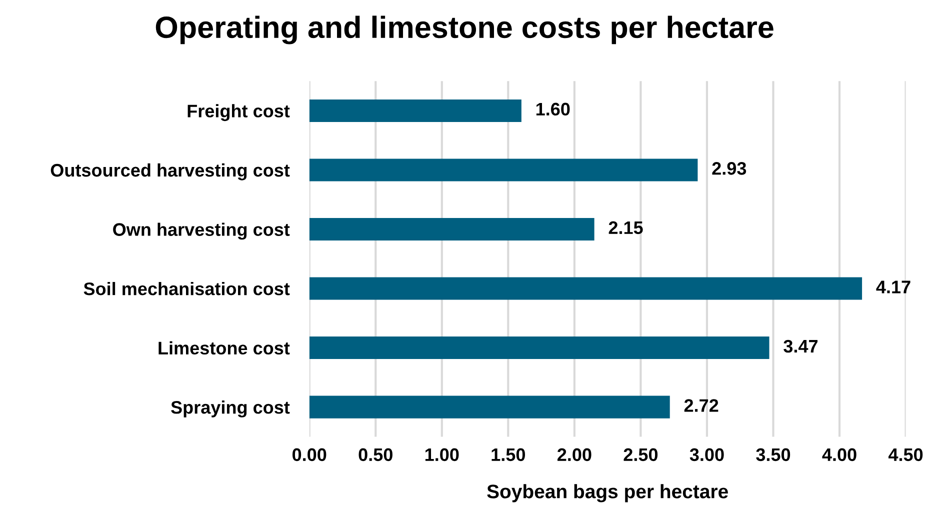 The height and width of the screenshot is (523, 929). What do you see at coordinates (230, 409) in the screenshot?
I see `y-tick-label: Spraying cost` at bounding box center [230, 409].